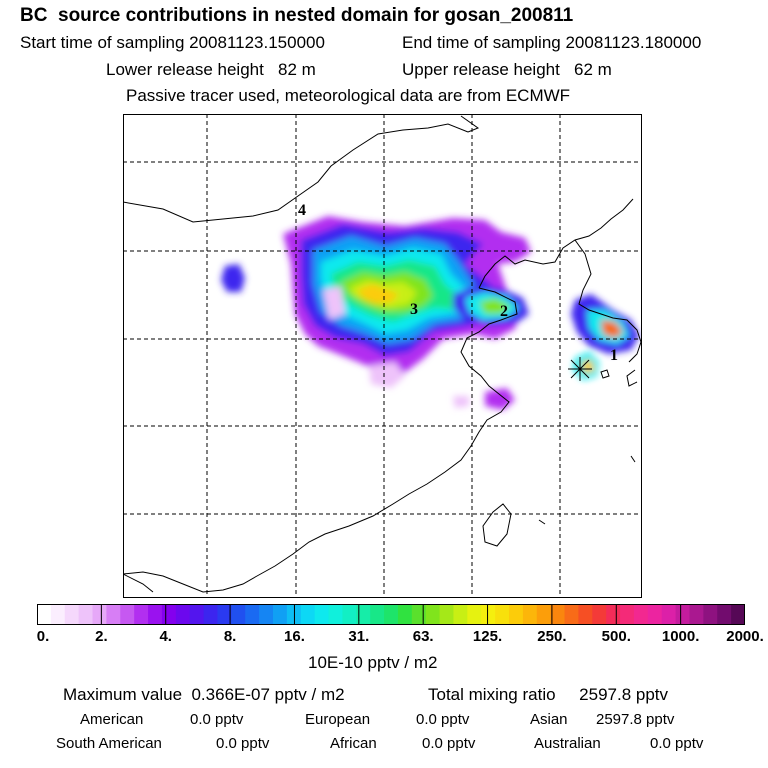 The image size is (768, 768). I want to click on colorbar-units: 10E-10 pptv / m2, so click(373, 662).